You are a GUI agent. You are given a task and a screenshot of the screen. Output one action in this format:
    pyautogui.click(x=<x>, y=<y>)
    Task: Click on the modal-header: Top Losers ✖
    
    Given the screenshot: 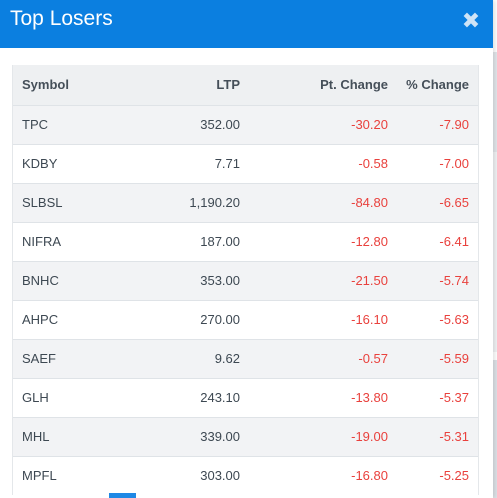 What is the action you would take?
    pyautogui.click(x=246, y=24)
    